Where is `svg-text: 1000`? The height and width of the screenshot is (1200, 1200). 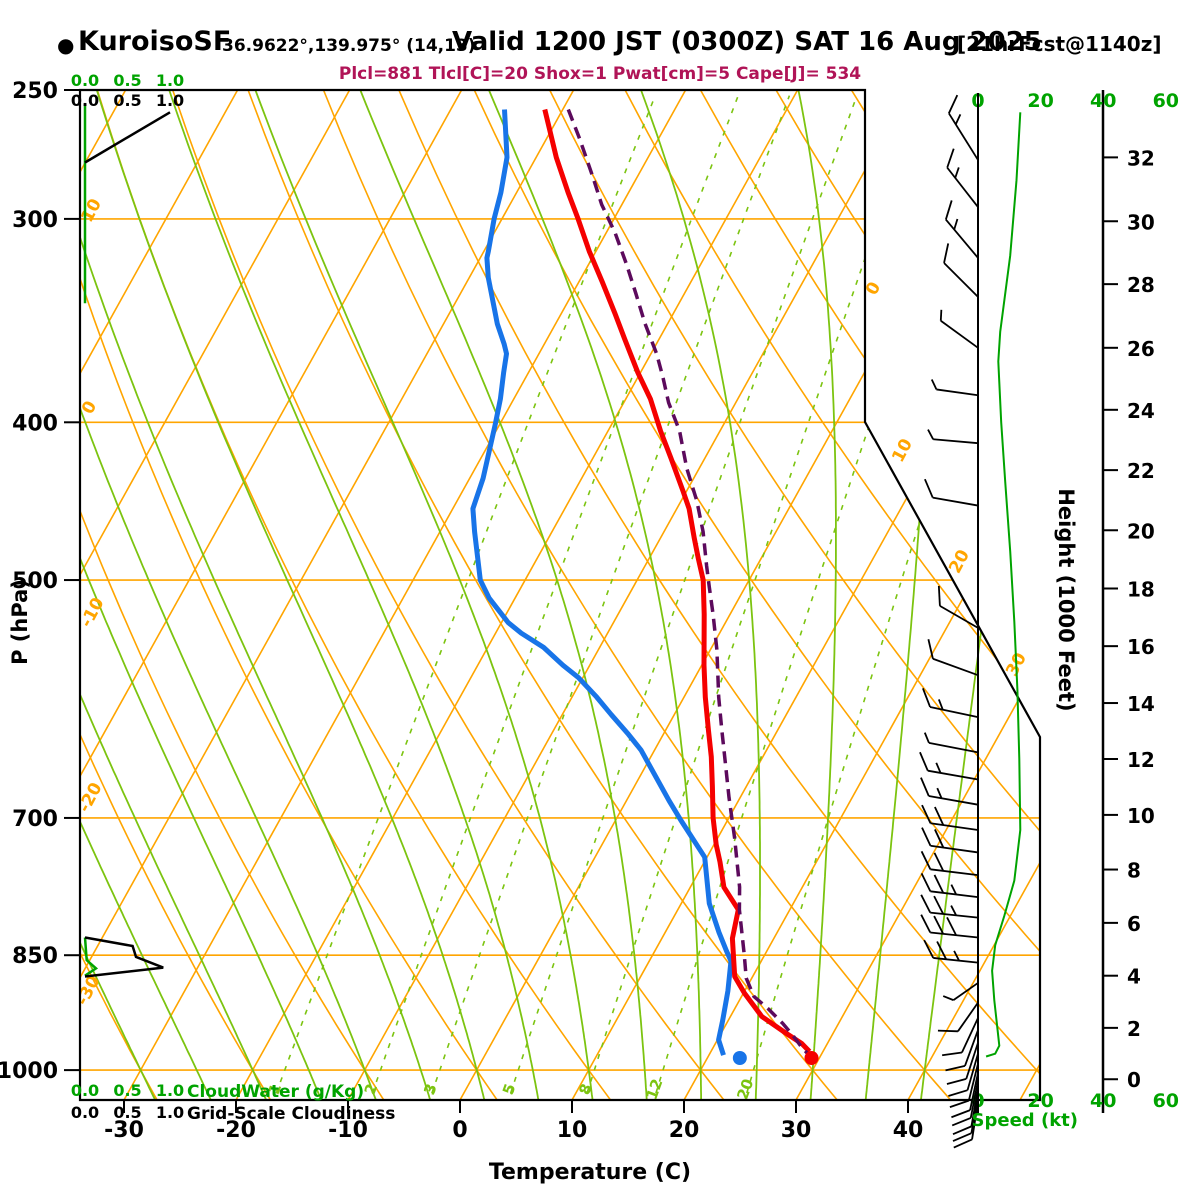 svg-text: 1000 is located at coordinates (29, 1071).